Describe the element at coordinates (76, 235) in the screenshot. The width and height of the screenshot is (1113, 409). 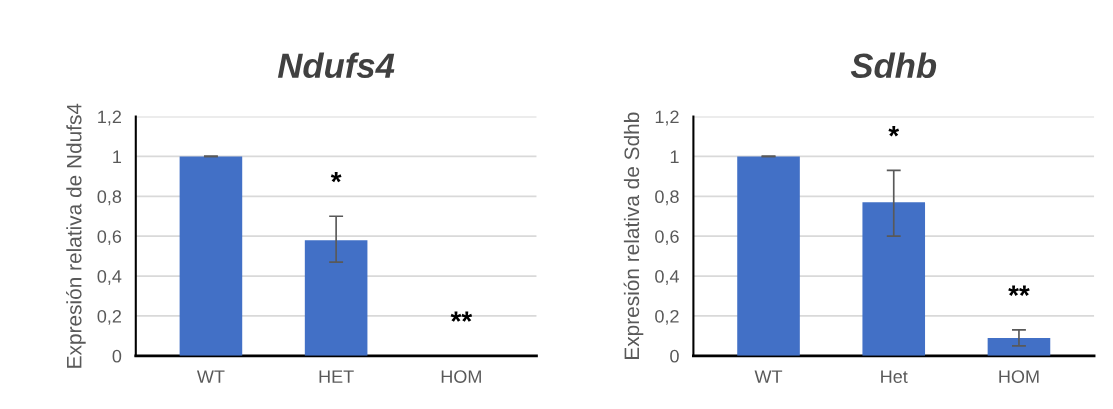
I see `y-axis-title: Expresión relativa de Ndufs4` at that location.